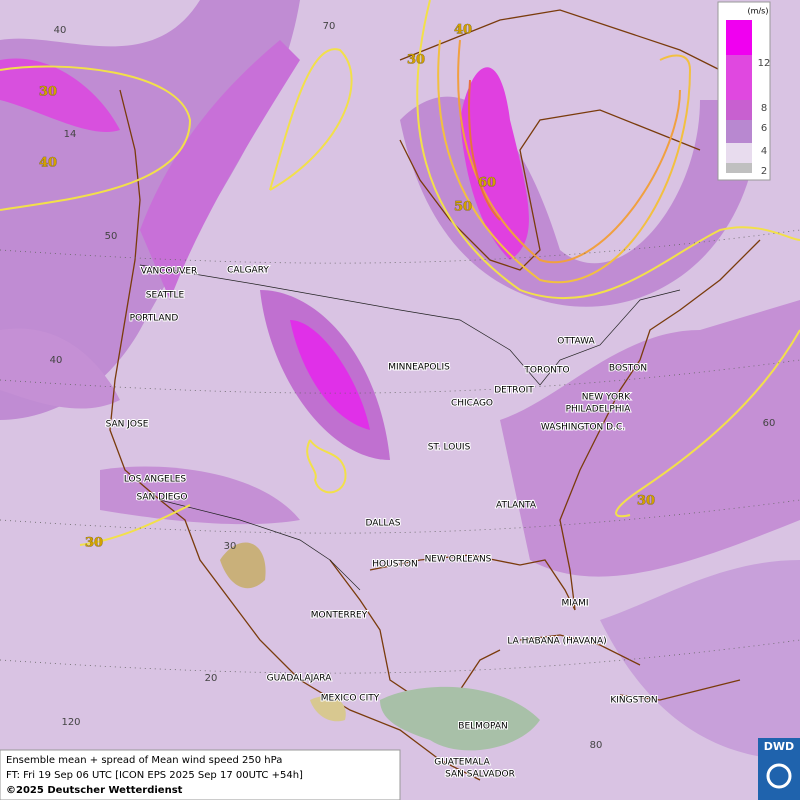  Describe the element at coordinates (462, 763) in the screenshot. I see `city-label: GUATEMALA` at that location.